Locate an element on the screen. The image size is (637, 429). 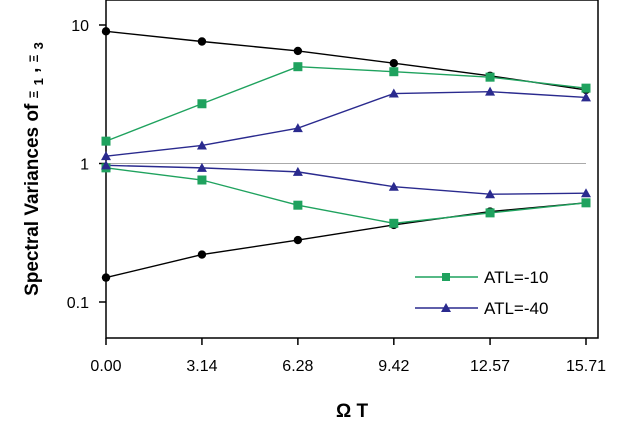
legend-label-atl-10: ATL=-10 is located at coordinates (516, 277).